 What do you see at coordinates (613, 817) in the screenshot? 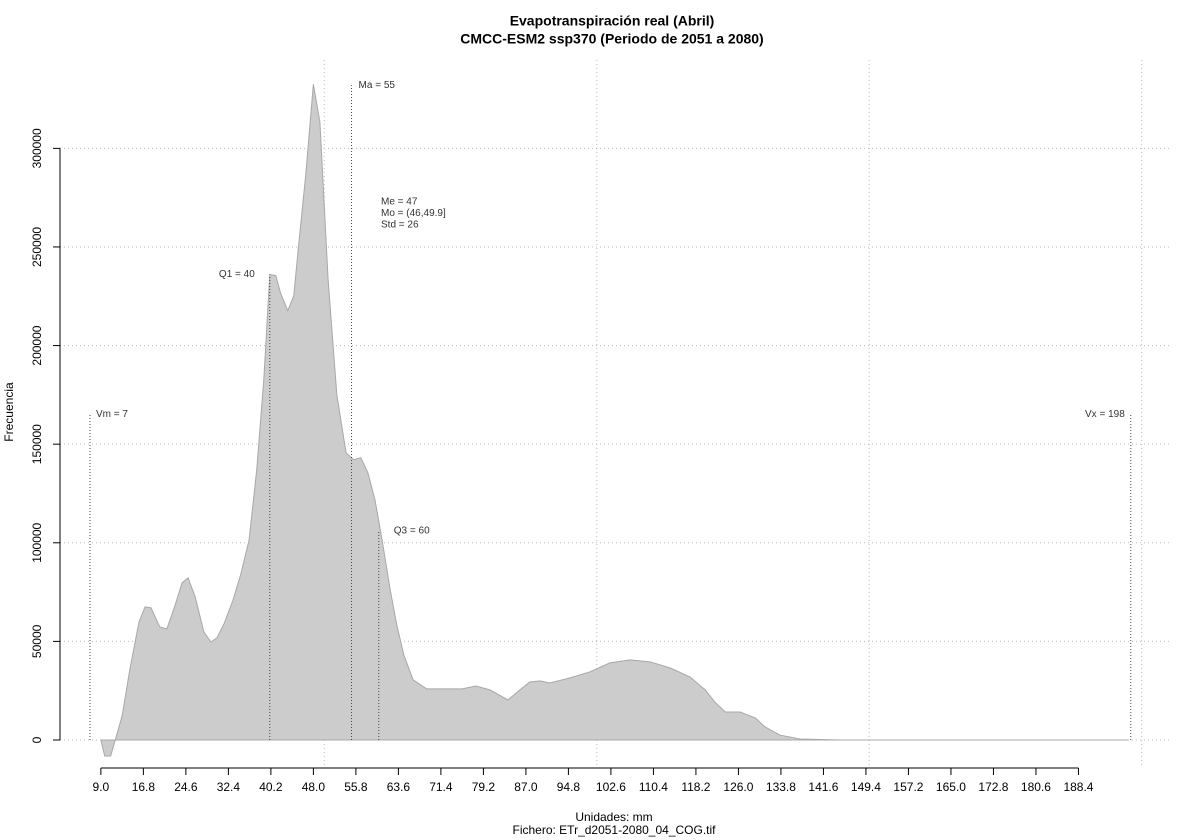
I see `x-axis-label: Unidades: mm` at bounding box center [613, 817].